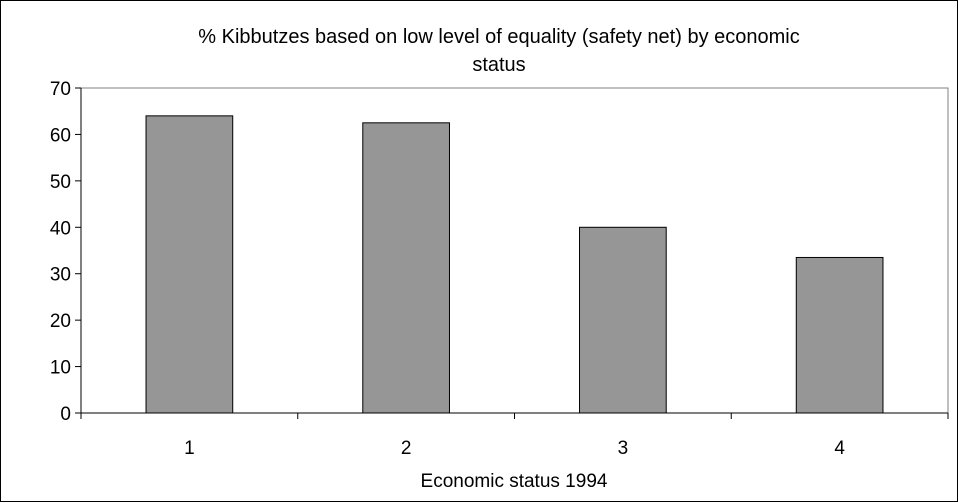 The width and height of the screenshot is (958, 503). Describe the element at coordinates (514, 481) in the screenshot. I see `x-axis-label: Economic status 1994` at that location.